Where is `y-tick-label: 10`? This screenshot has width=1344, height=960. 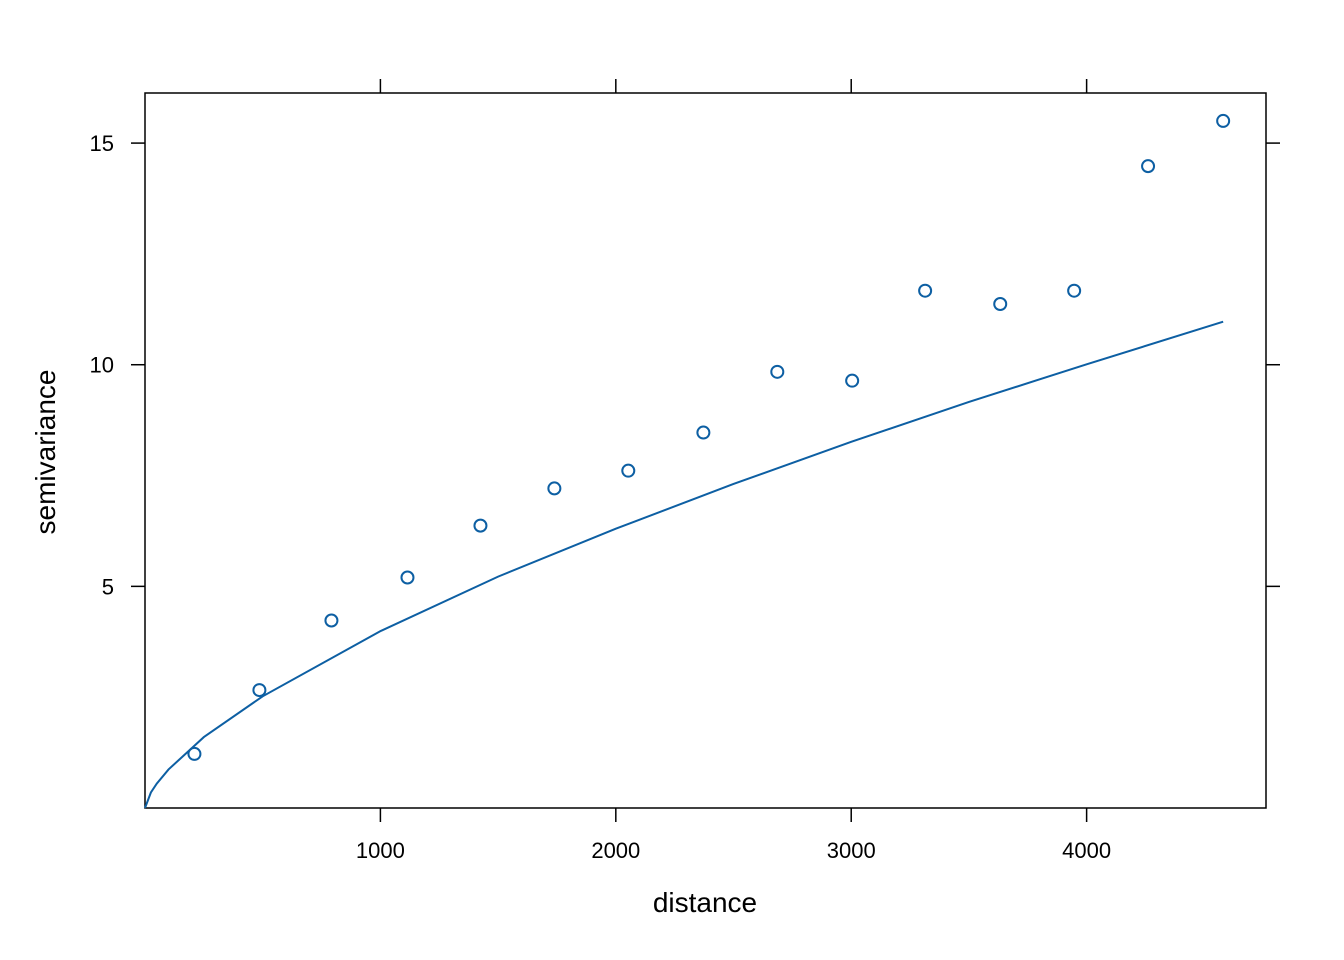 y-tick-label: 10 is located at coordinates (102, 365).